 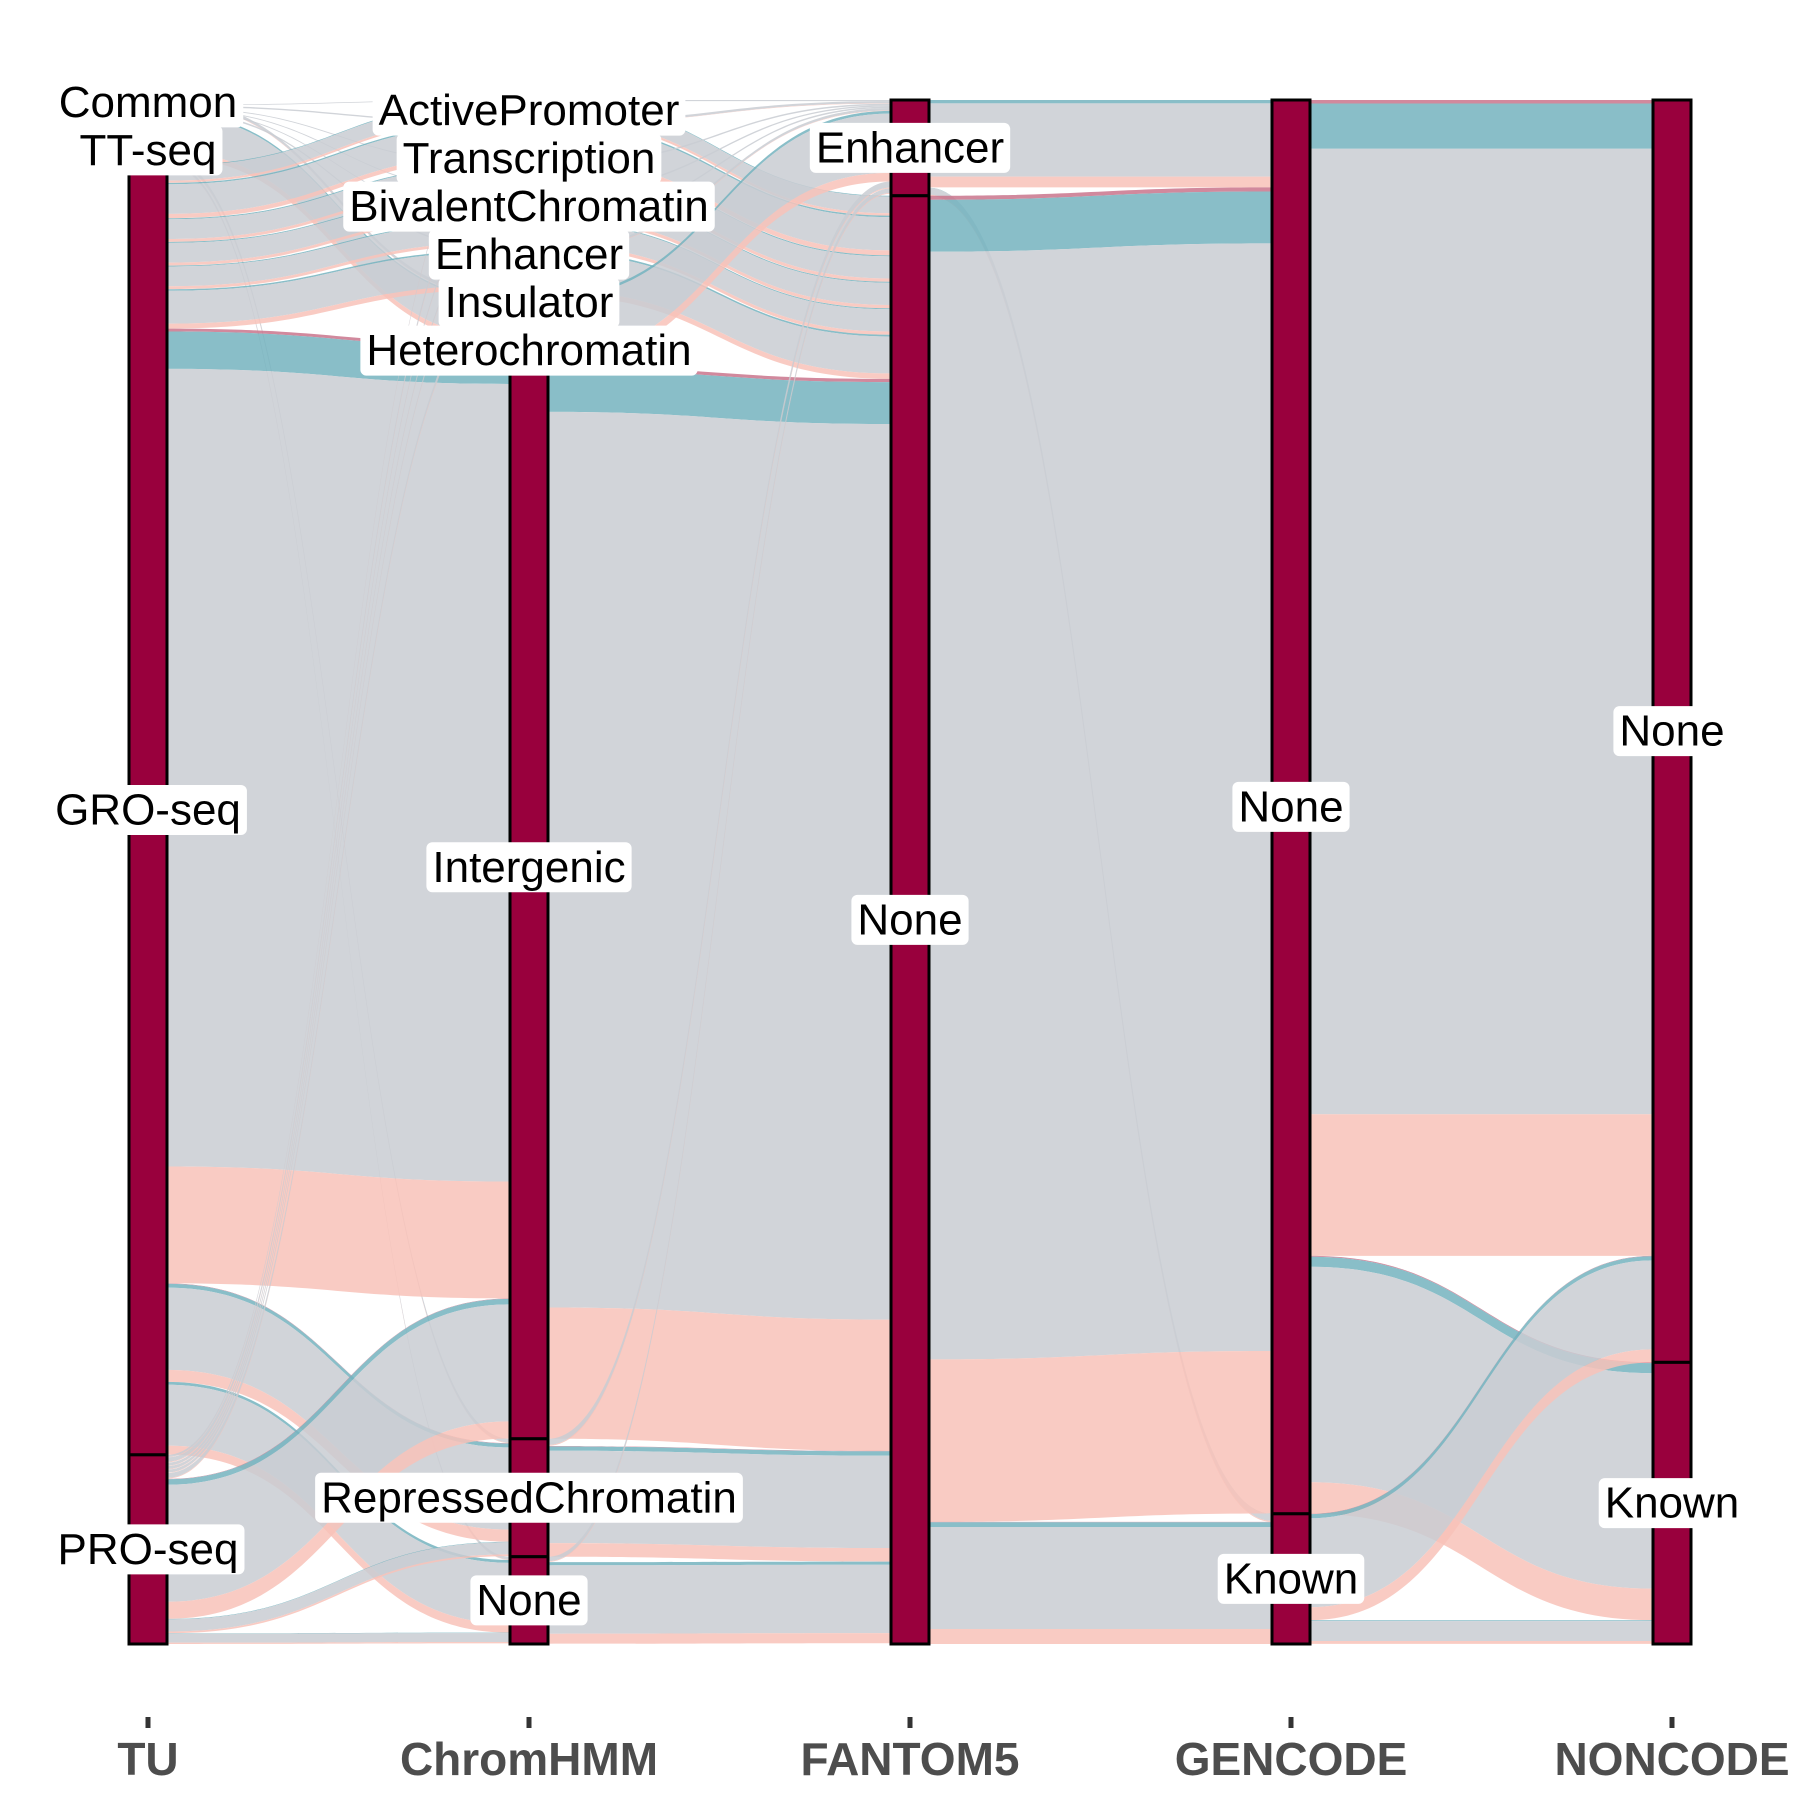 What do you see at coordinates (338, 133) in the screenshot?
I see `flow-tu-gro-seq-to-chromhmm-activepromoter-tt-seq` at bounding box center [338, 133].